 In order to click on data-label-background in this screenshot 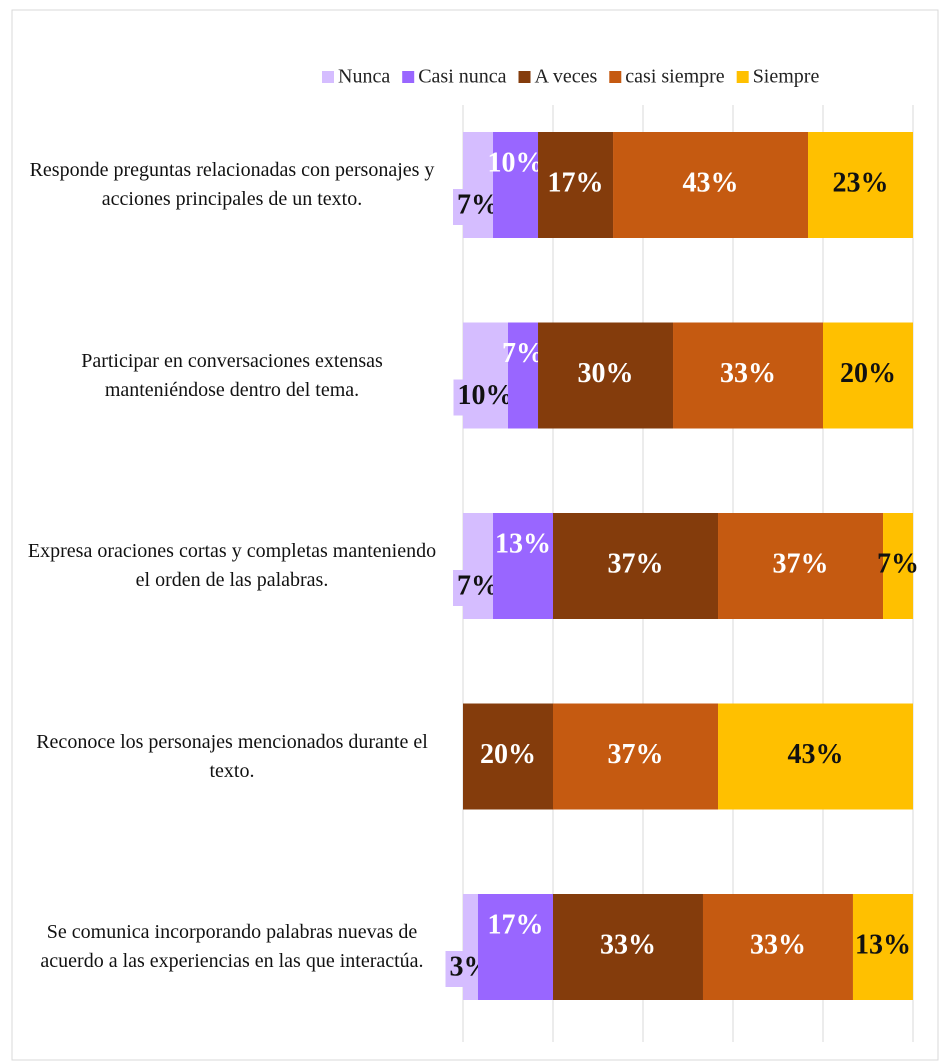, I will do `click(485, 397)`.